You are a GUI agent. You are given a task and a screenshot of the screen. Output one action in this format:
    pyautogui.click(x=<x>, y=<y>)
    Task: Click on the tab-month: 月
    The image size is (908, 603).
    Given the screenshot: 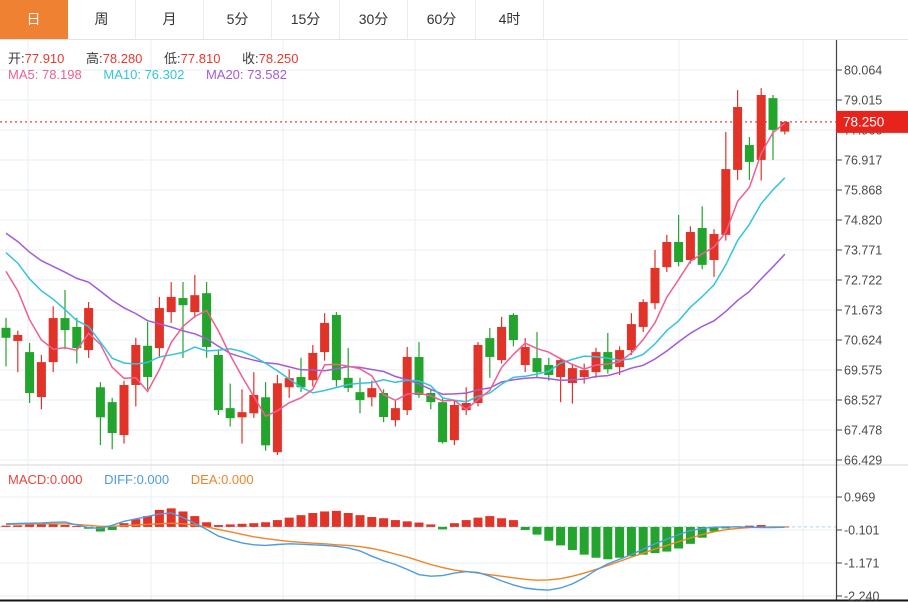 What is the action you would take?
    pyautogui.click(x=170, y=19)
    